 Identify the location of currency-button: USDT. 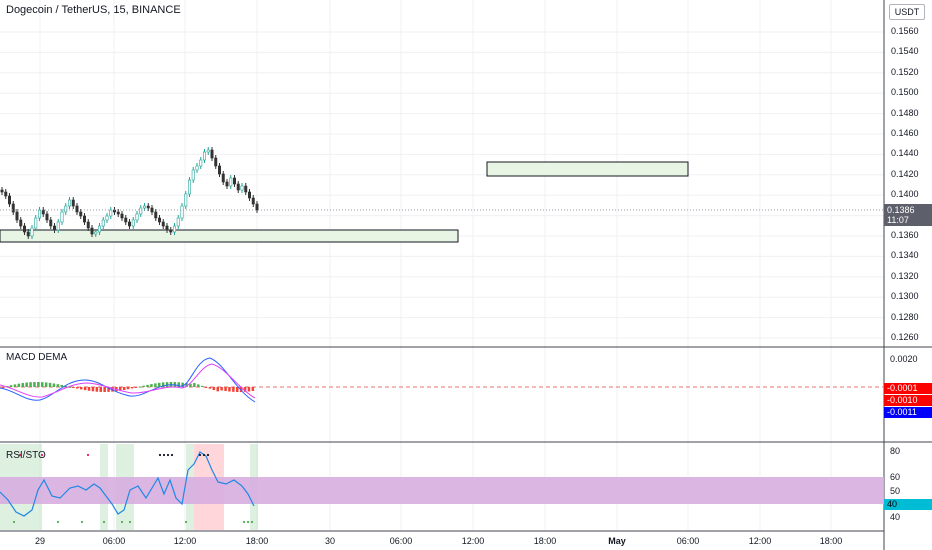
(907, 12).